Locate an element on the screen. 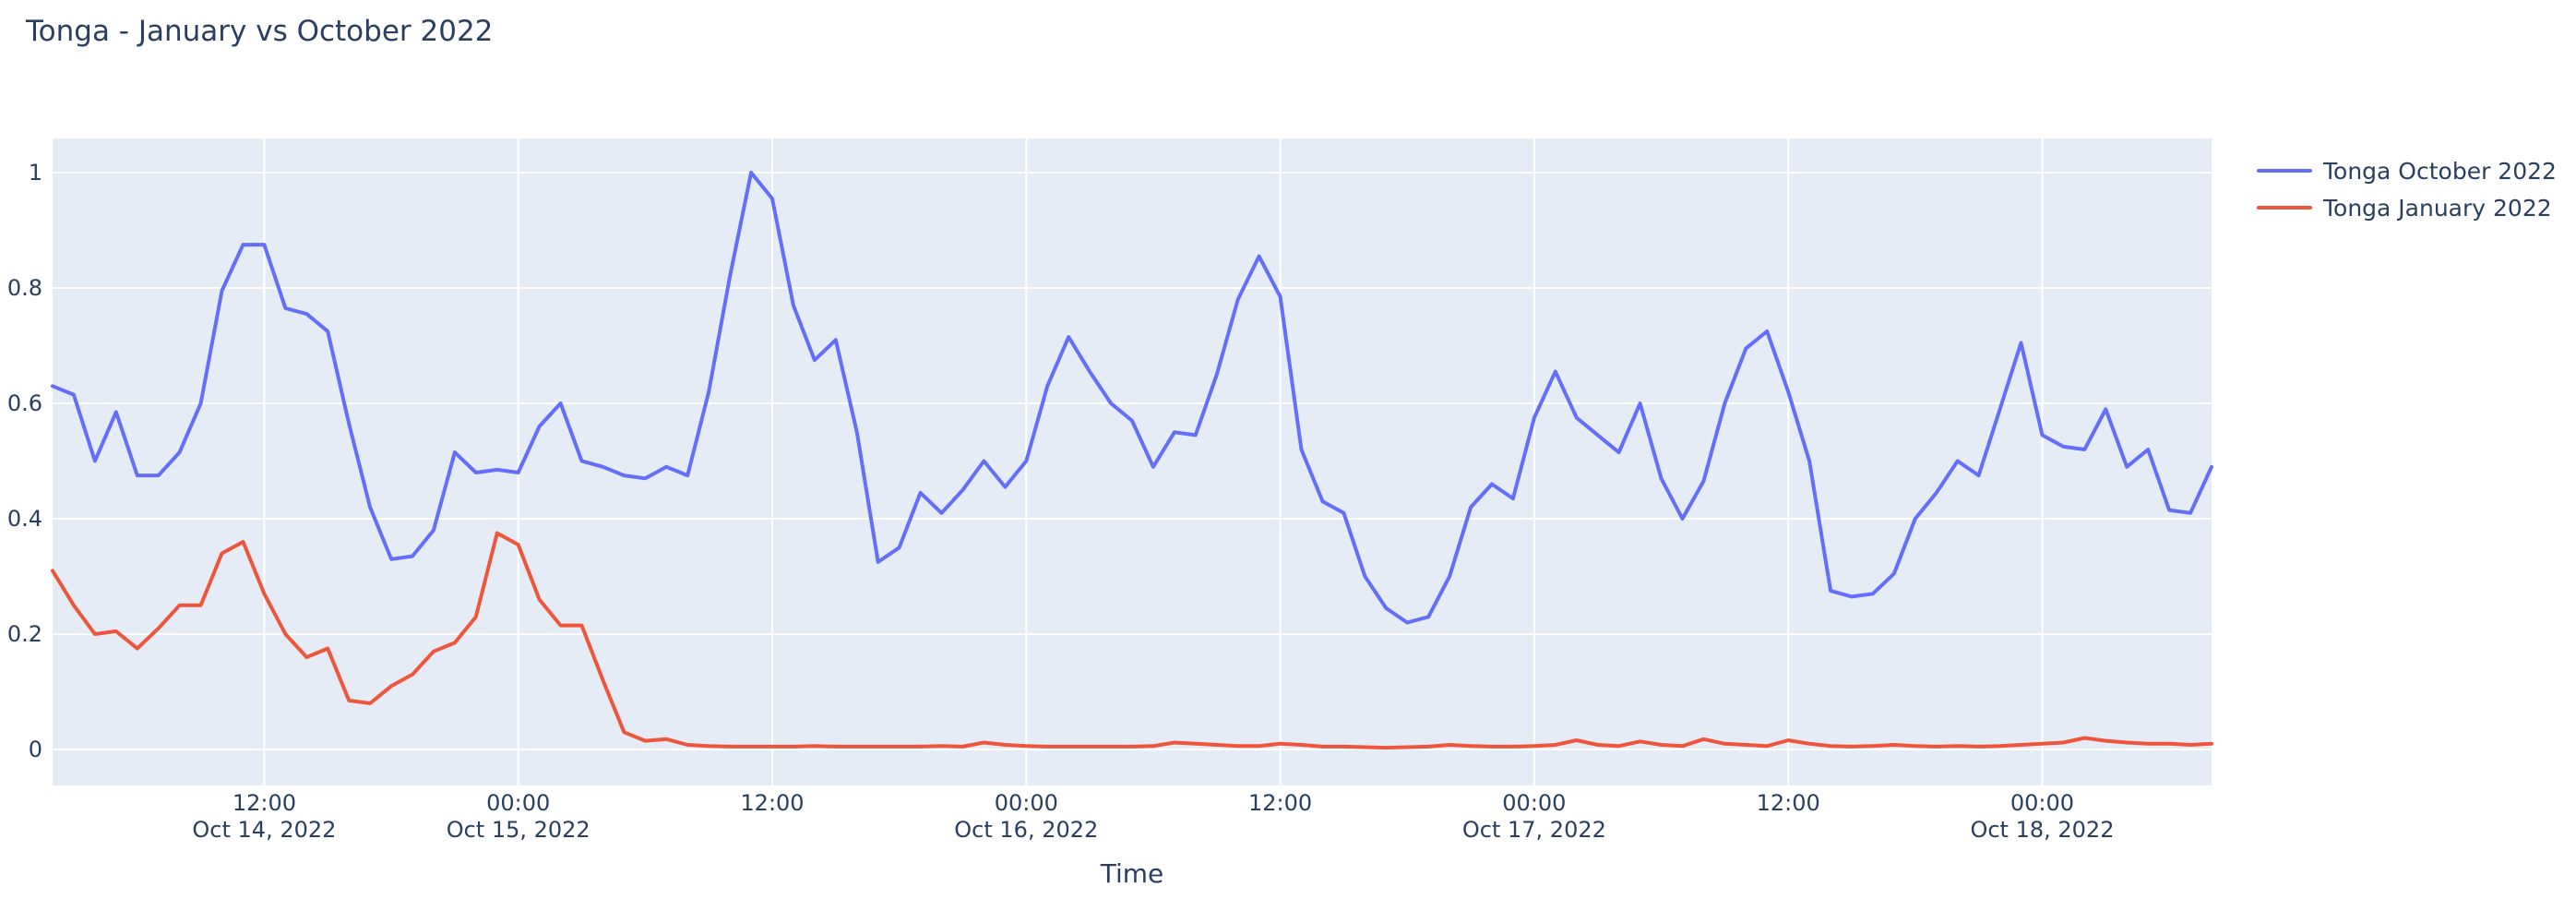  chart-title: Tonga - January vs October 2022 is located at coordinates (260, 31).